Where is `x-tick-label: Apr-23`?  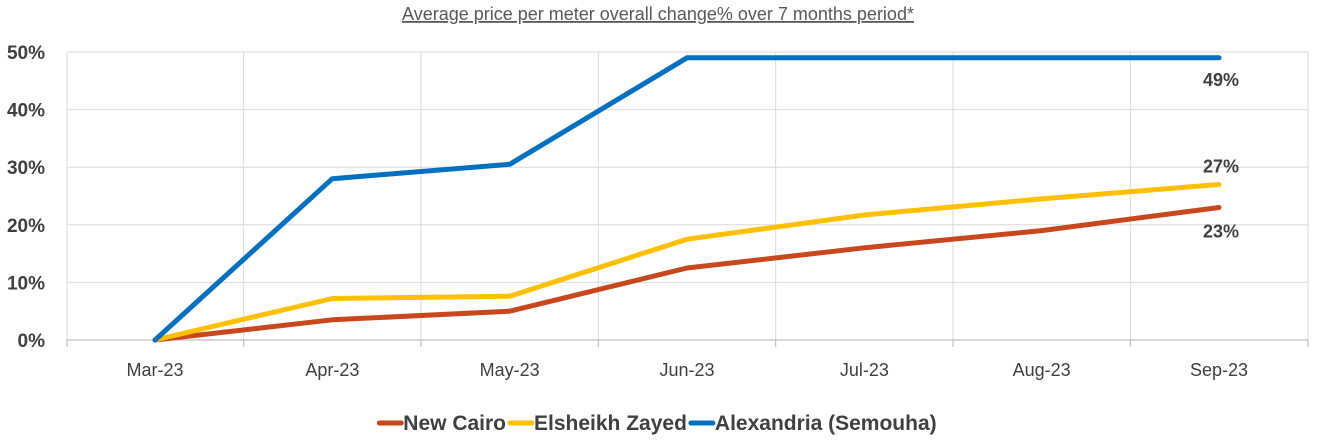
x-tick-label: Apr-23 is located at coordinates (332, 370).